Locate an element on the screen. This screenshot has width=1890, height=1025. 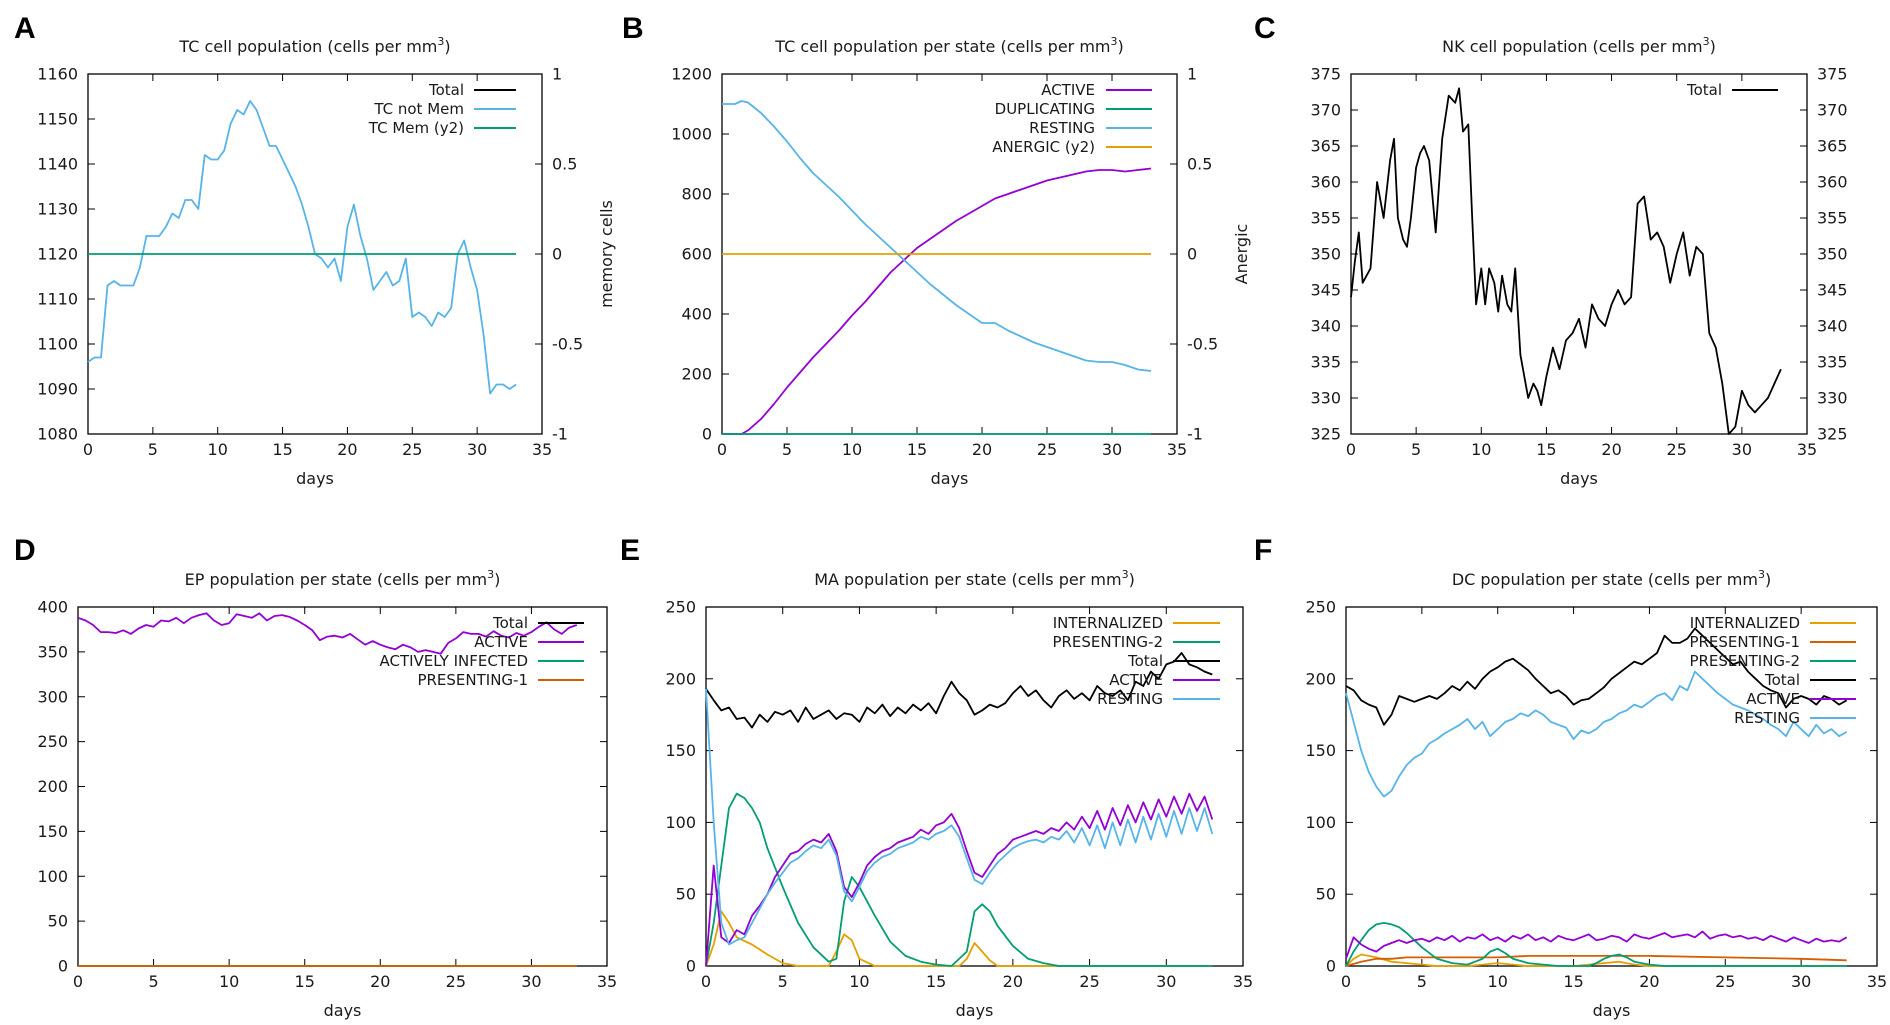
y-tick-label: 1000 is located at coordinates (691, 134).